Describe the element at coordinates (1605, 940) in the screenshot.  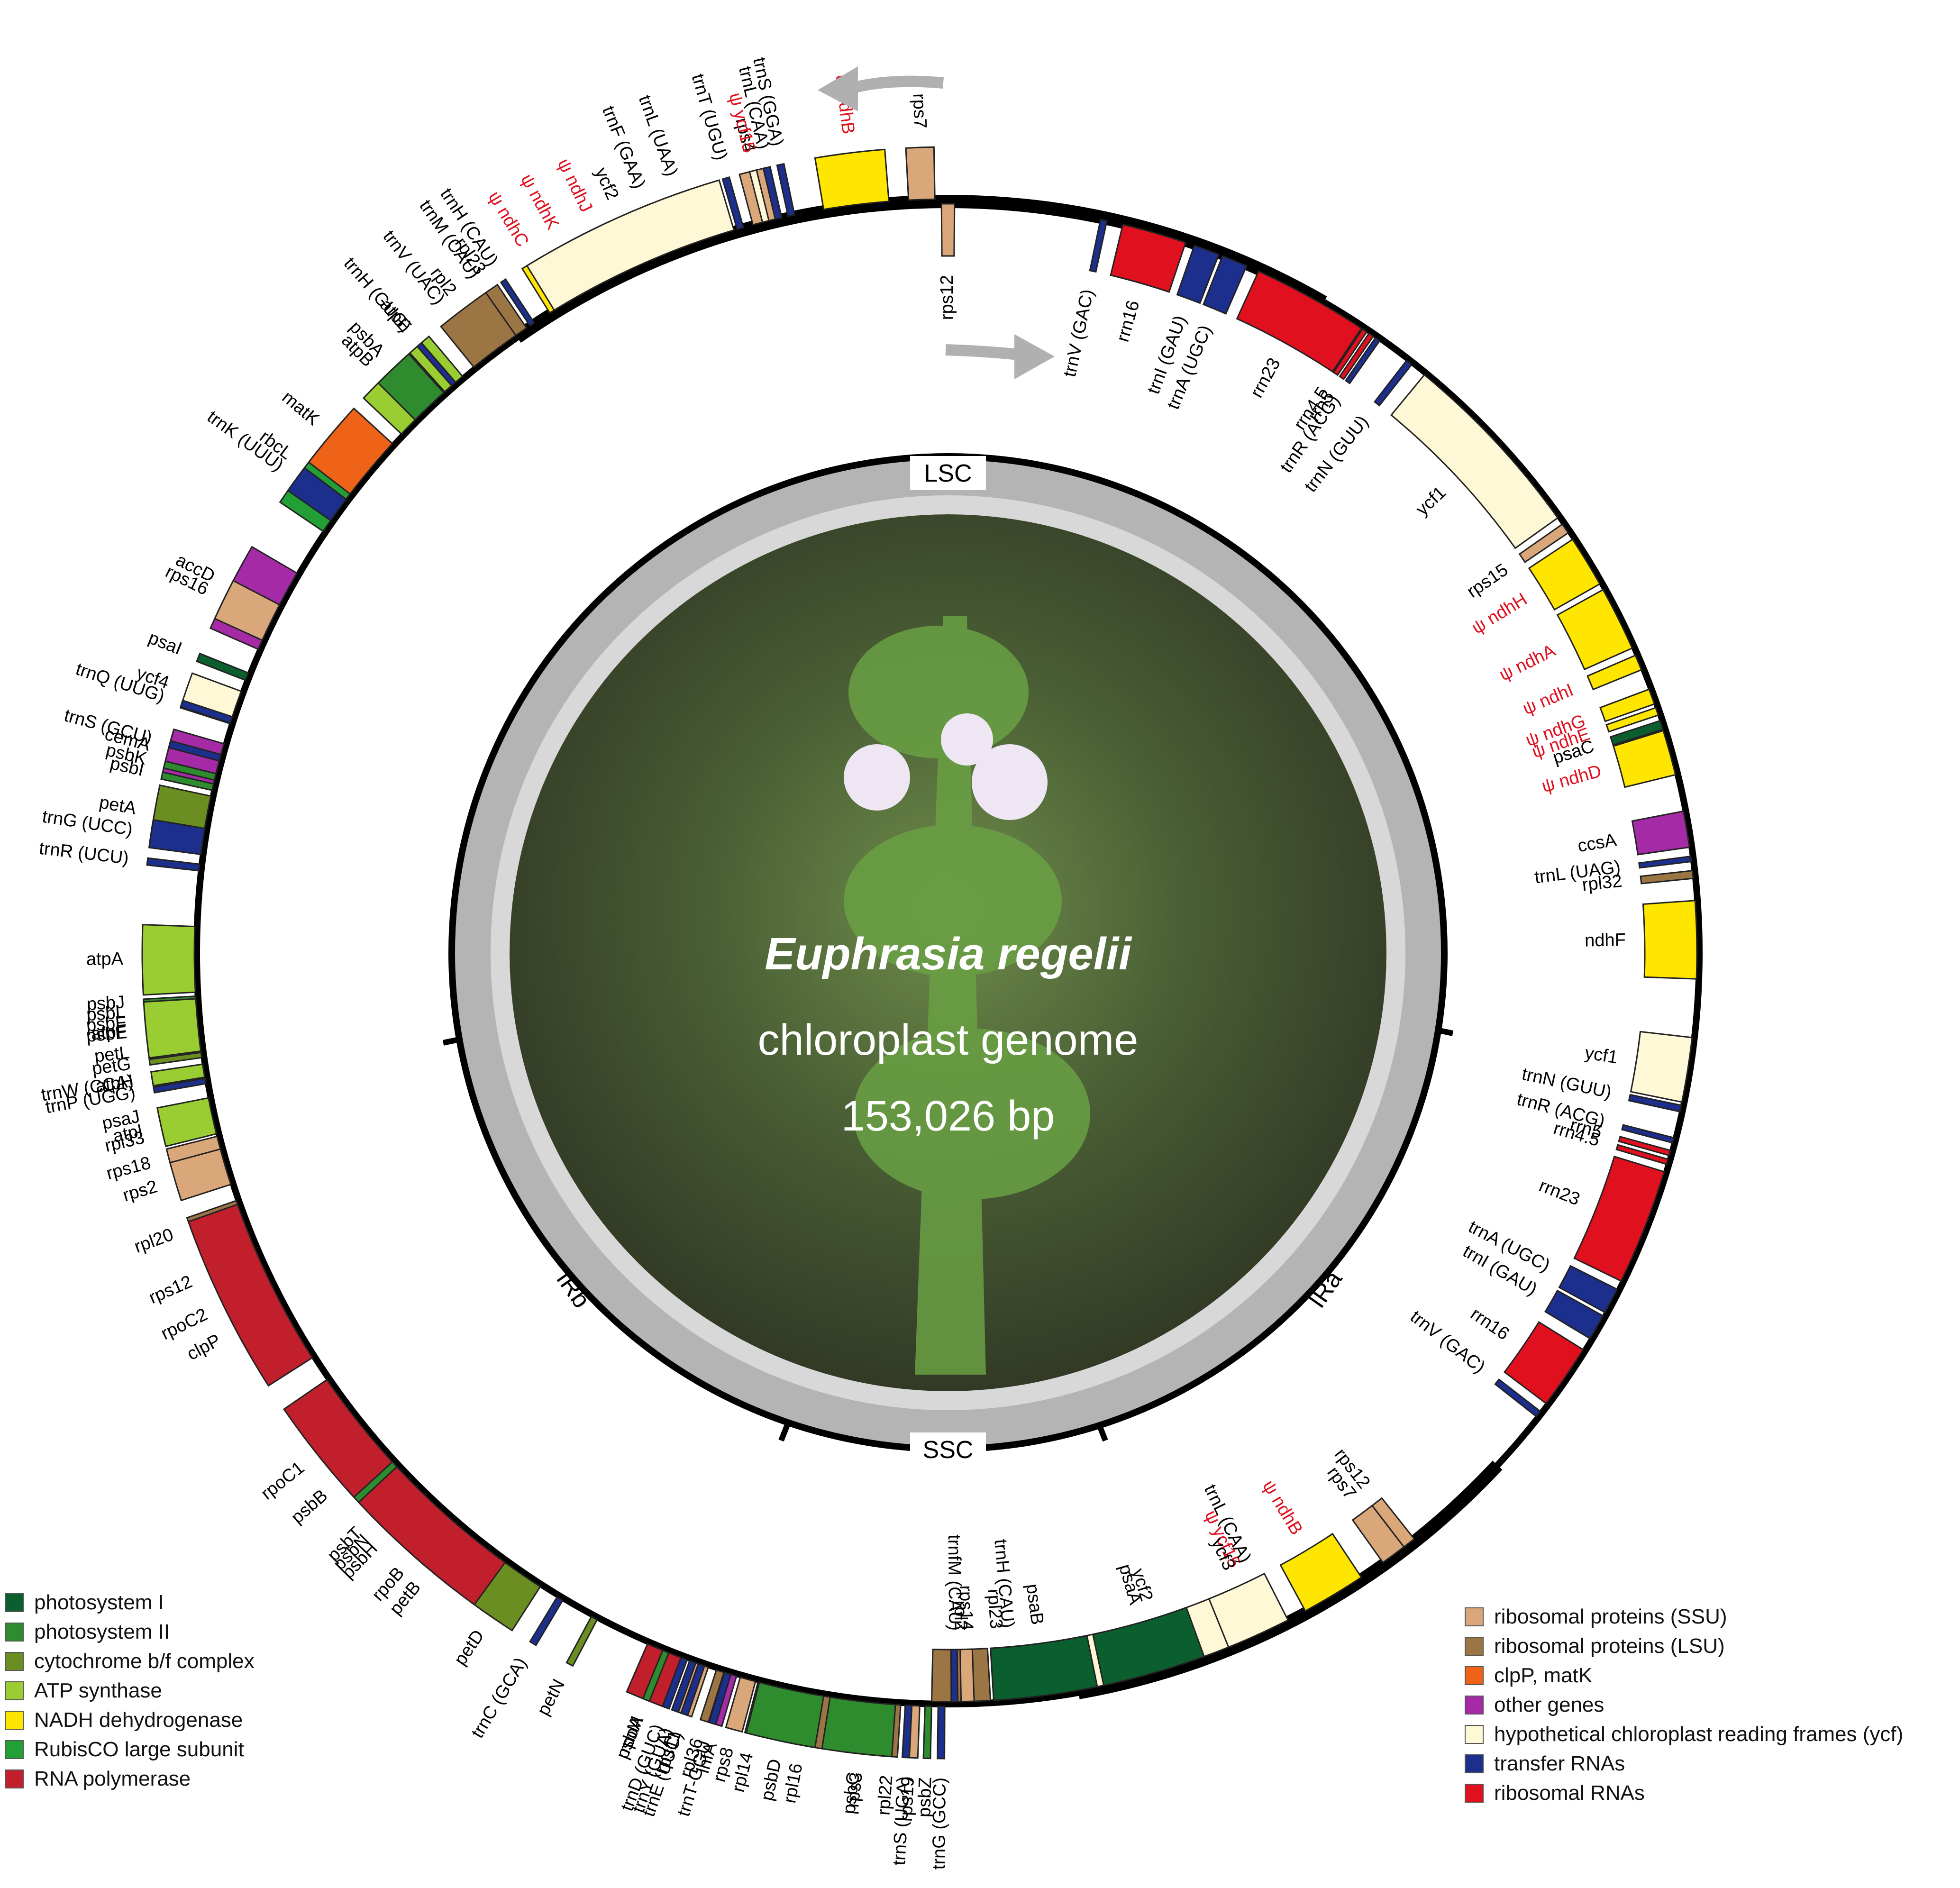
I see `gene-label: ndhF` at that location.